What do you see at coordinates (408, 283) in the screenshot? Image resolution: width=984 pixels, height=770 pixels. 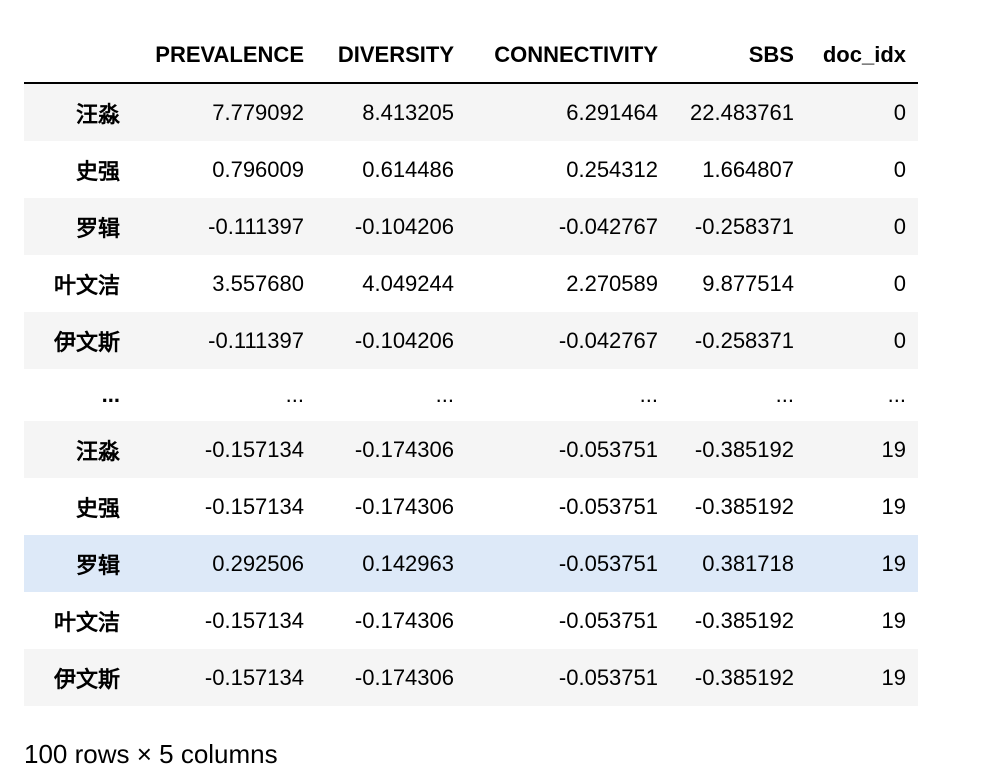 I see `cell-diversity: 4.049244` at bounding box center [408, 283].